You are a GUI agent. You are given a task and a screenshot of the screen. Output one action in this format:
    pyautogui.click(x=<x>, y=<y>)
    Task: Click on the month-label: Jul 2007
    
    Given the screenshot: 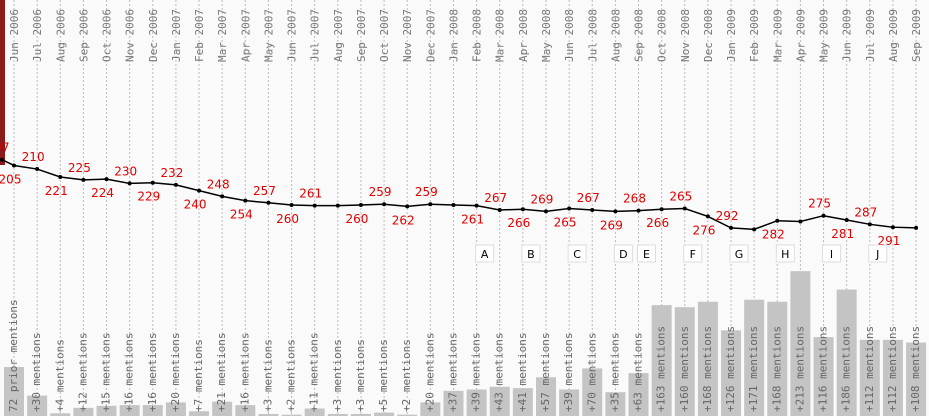 What is the action you would take?
    pyautogui.click(x=315, y=35)
    